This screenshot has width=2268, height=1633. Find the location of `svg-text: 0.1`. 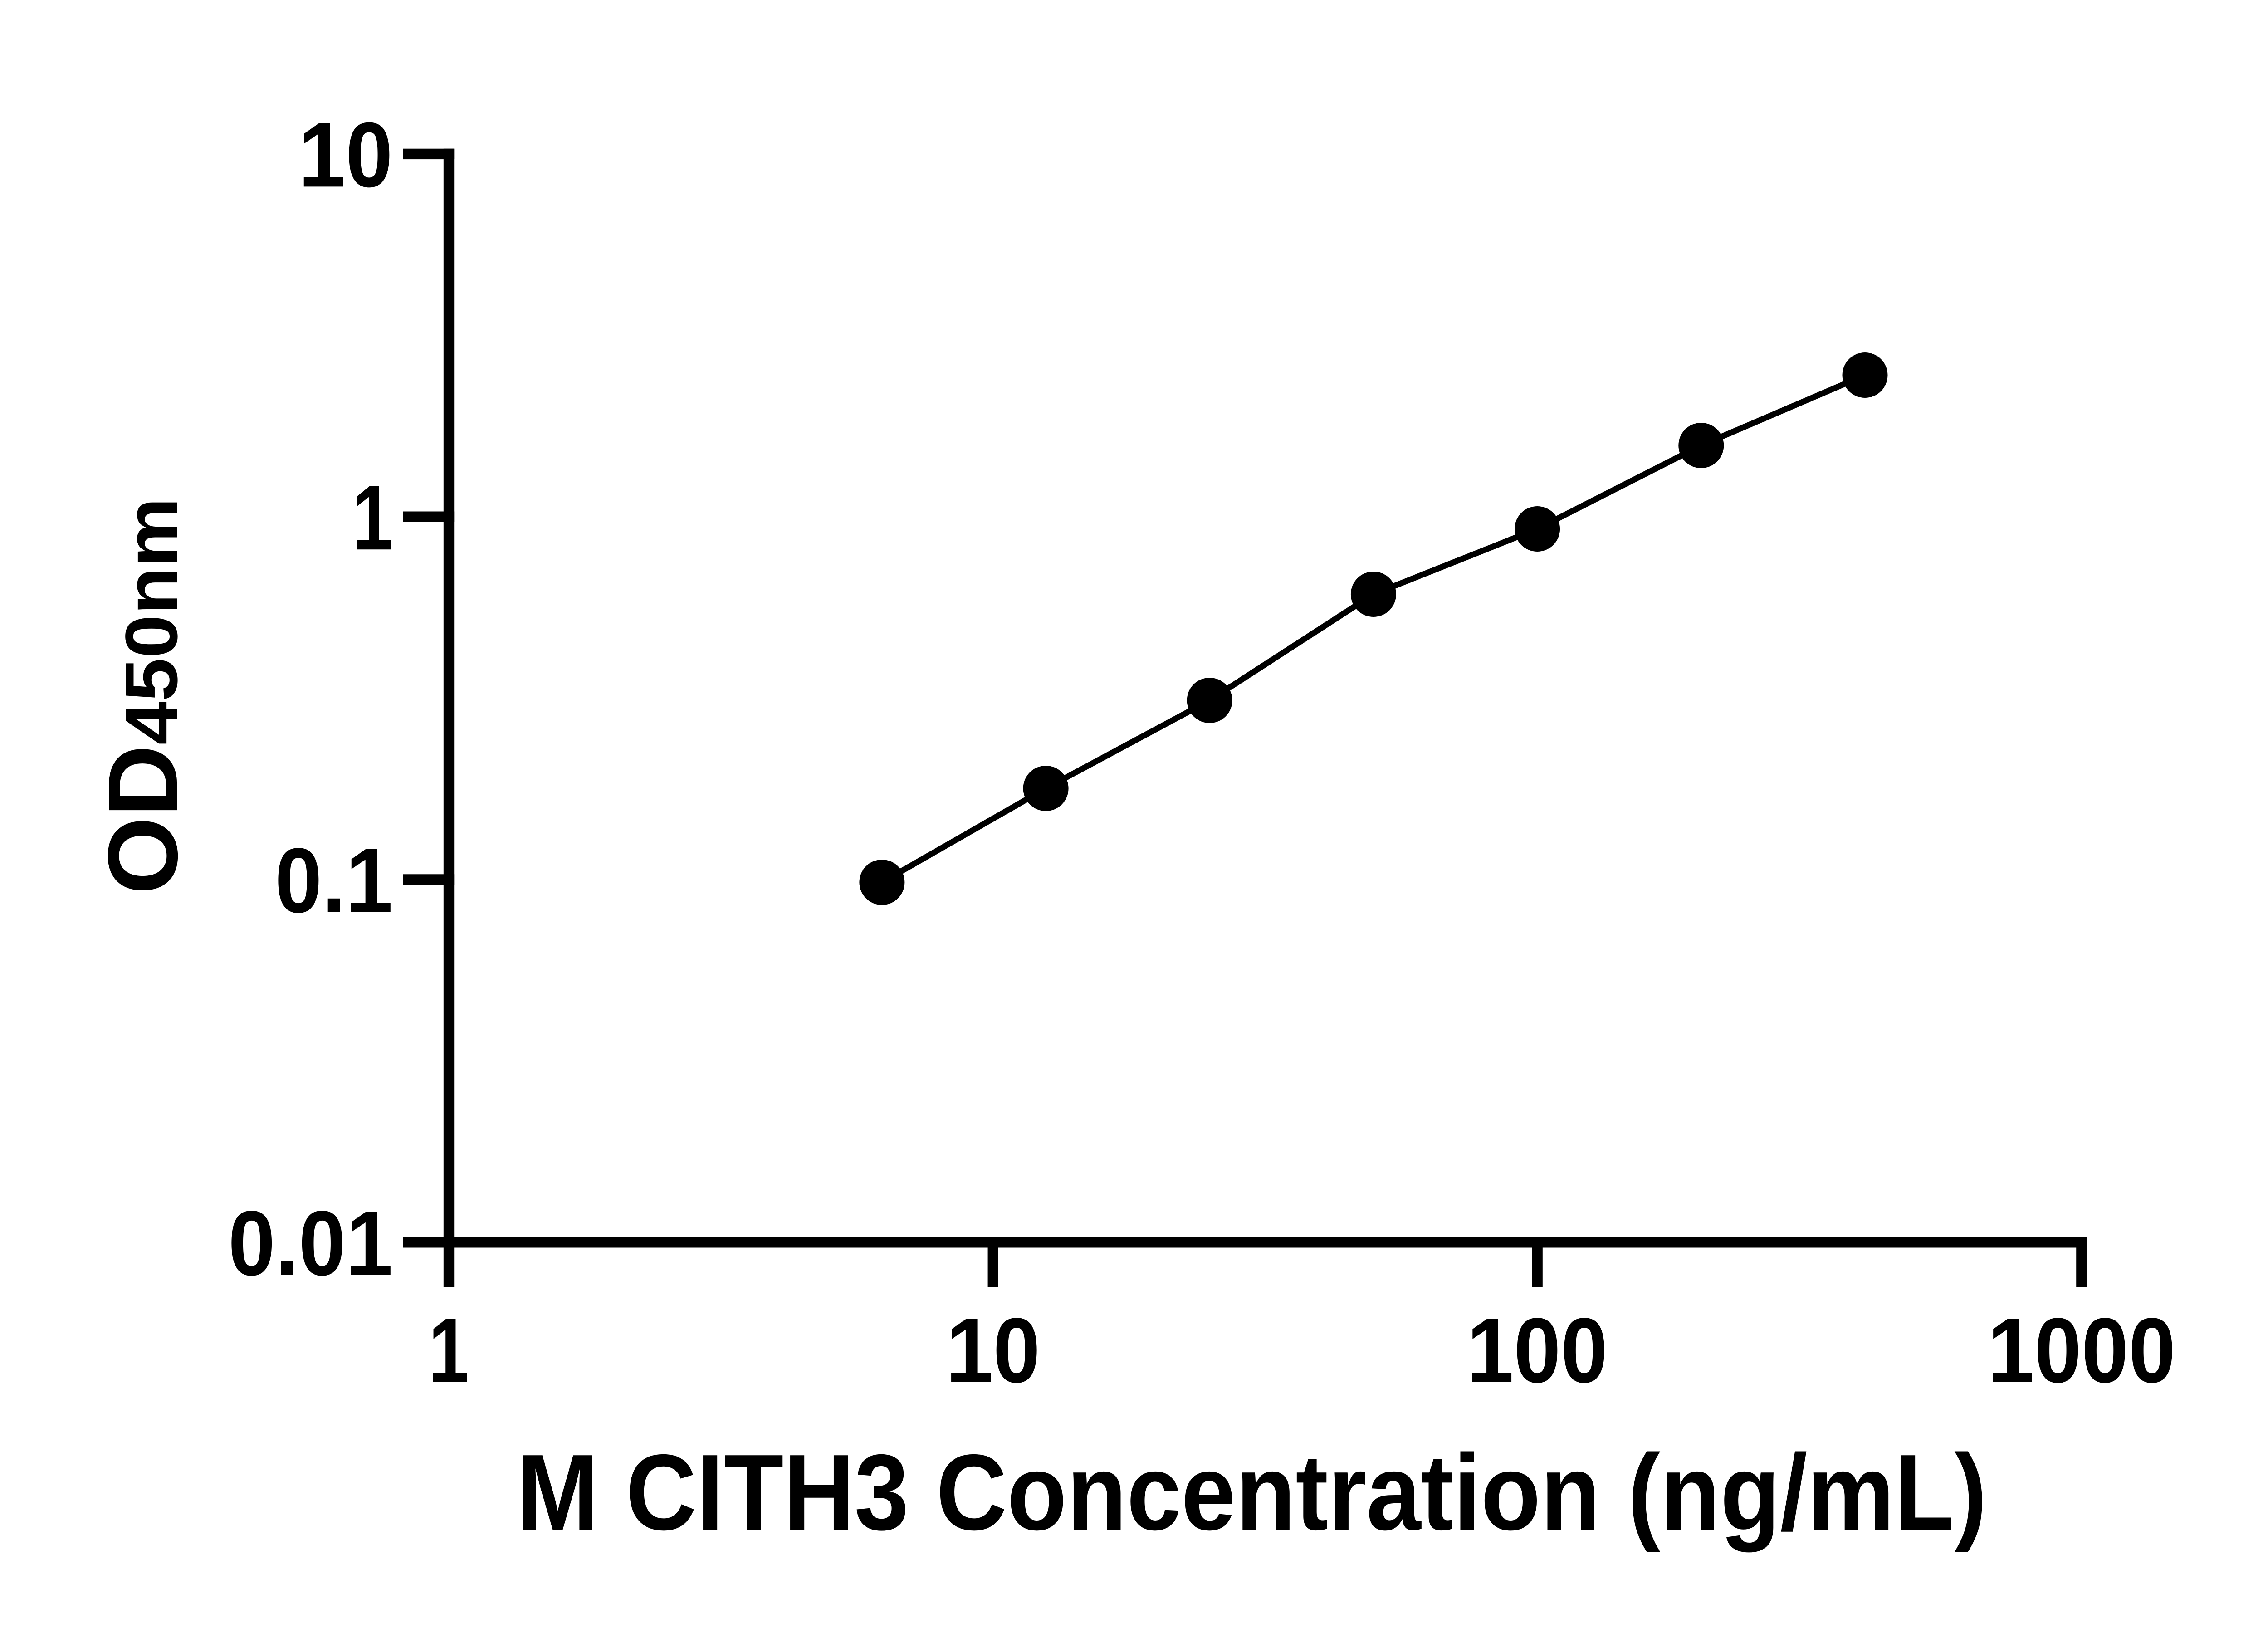

svg-text: 0.1 is located at coordinates (334, 880).